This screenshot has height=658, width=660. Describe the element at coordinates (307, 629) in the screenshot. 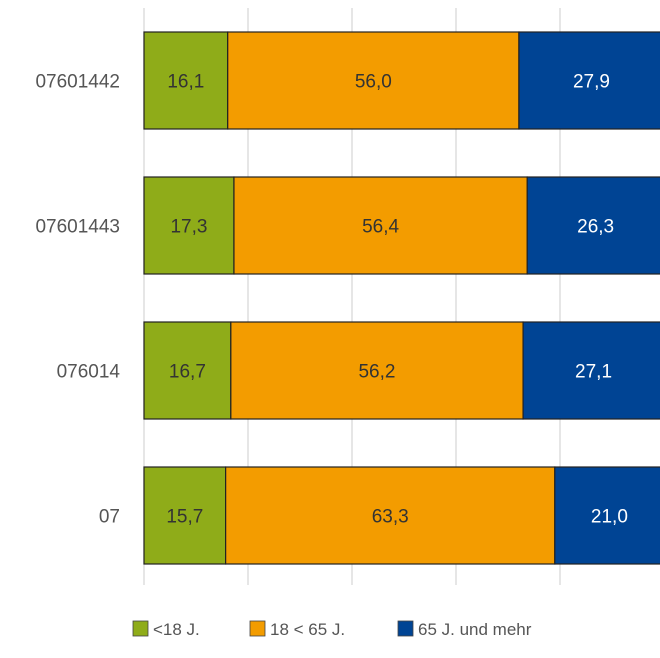

I see `legend-label: 18 < 65 J.` at that location.